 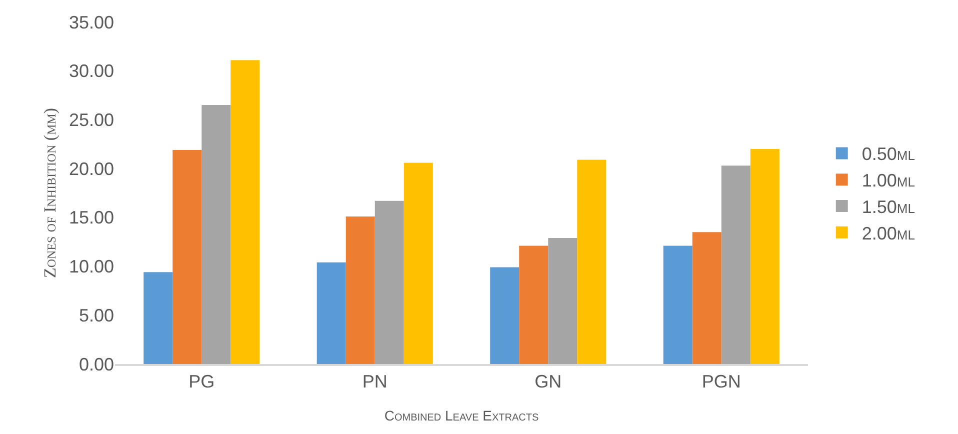 I want to click on y-tick-label: 25.00, so click(x=91, y=120).